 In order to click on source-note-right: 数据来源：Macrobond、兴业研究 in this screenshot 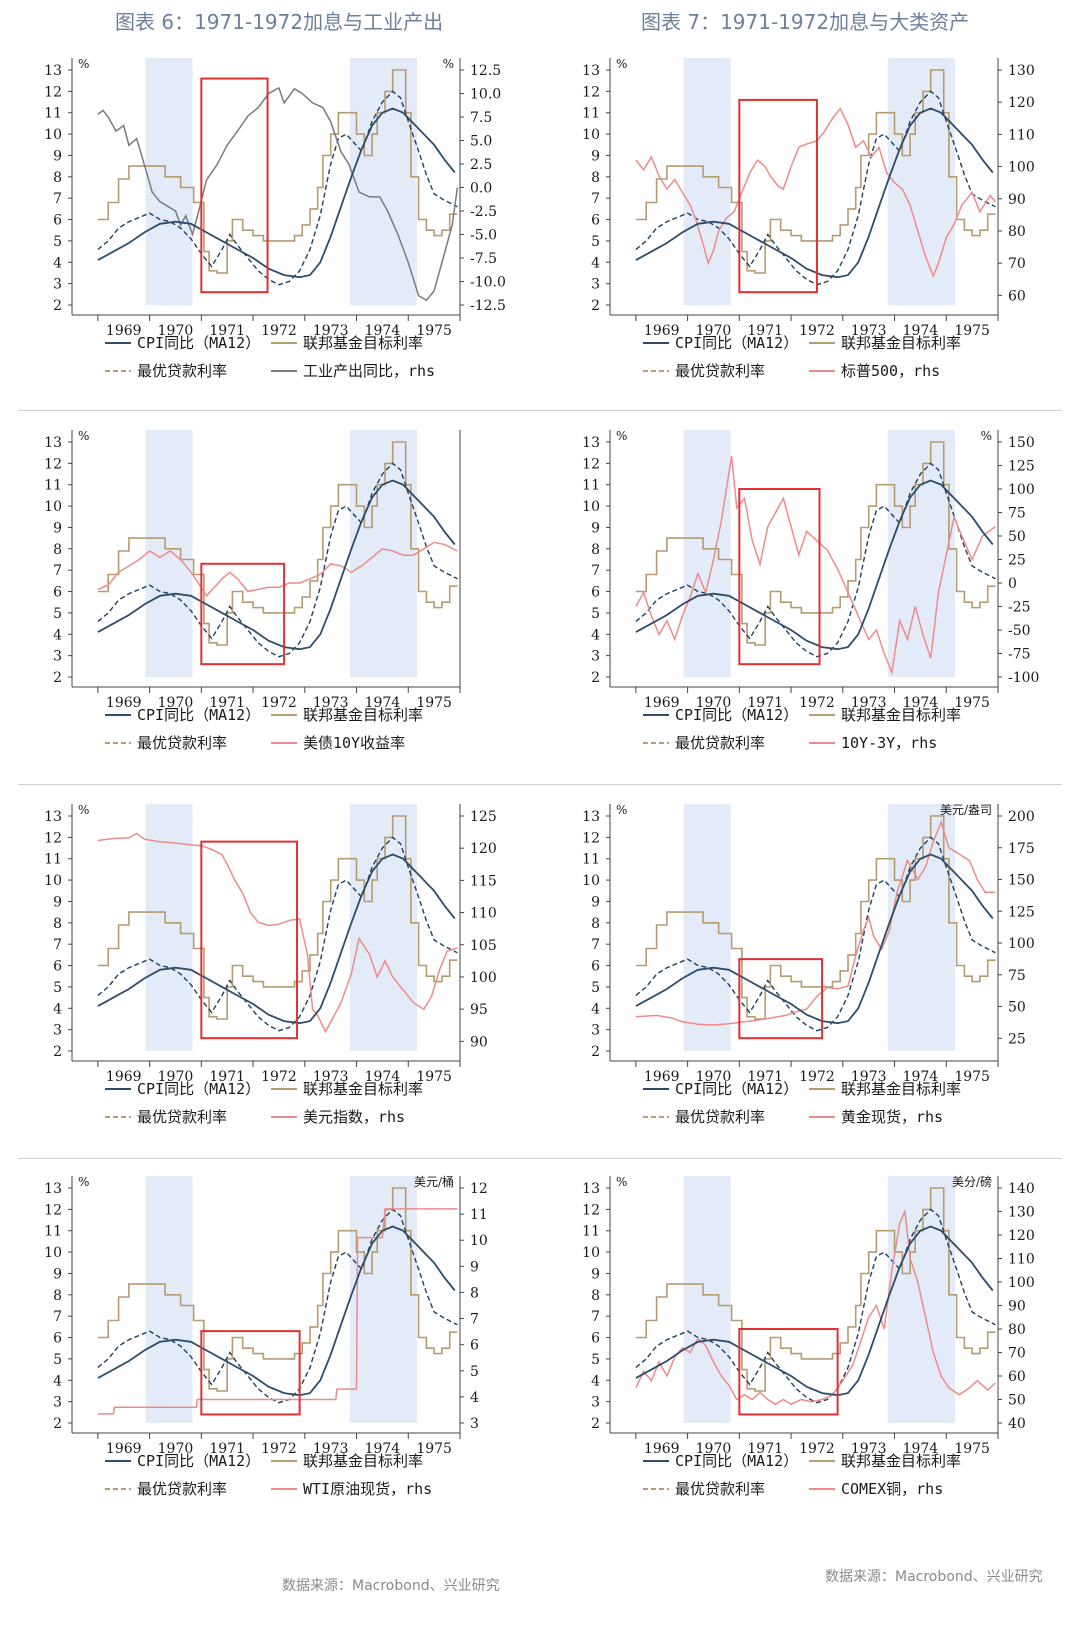, I will do `click(934, 1577)`.